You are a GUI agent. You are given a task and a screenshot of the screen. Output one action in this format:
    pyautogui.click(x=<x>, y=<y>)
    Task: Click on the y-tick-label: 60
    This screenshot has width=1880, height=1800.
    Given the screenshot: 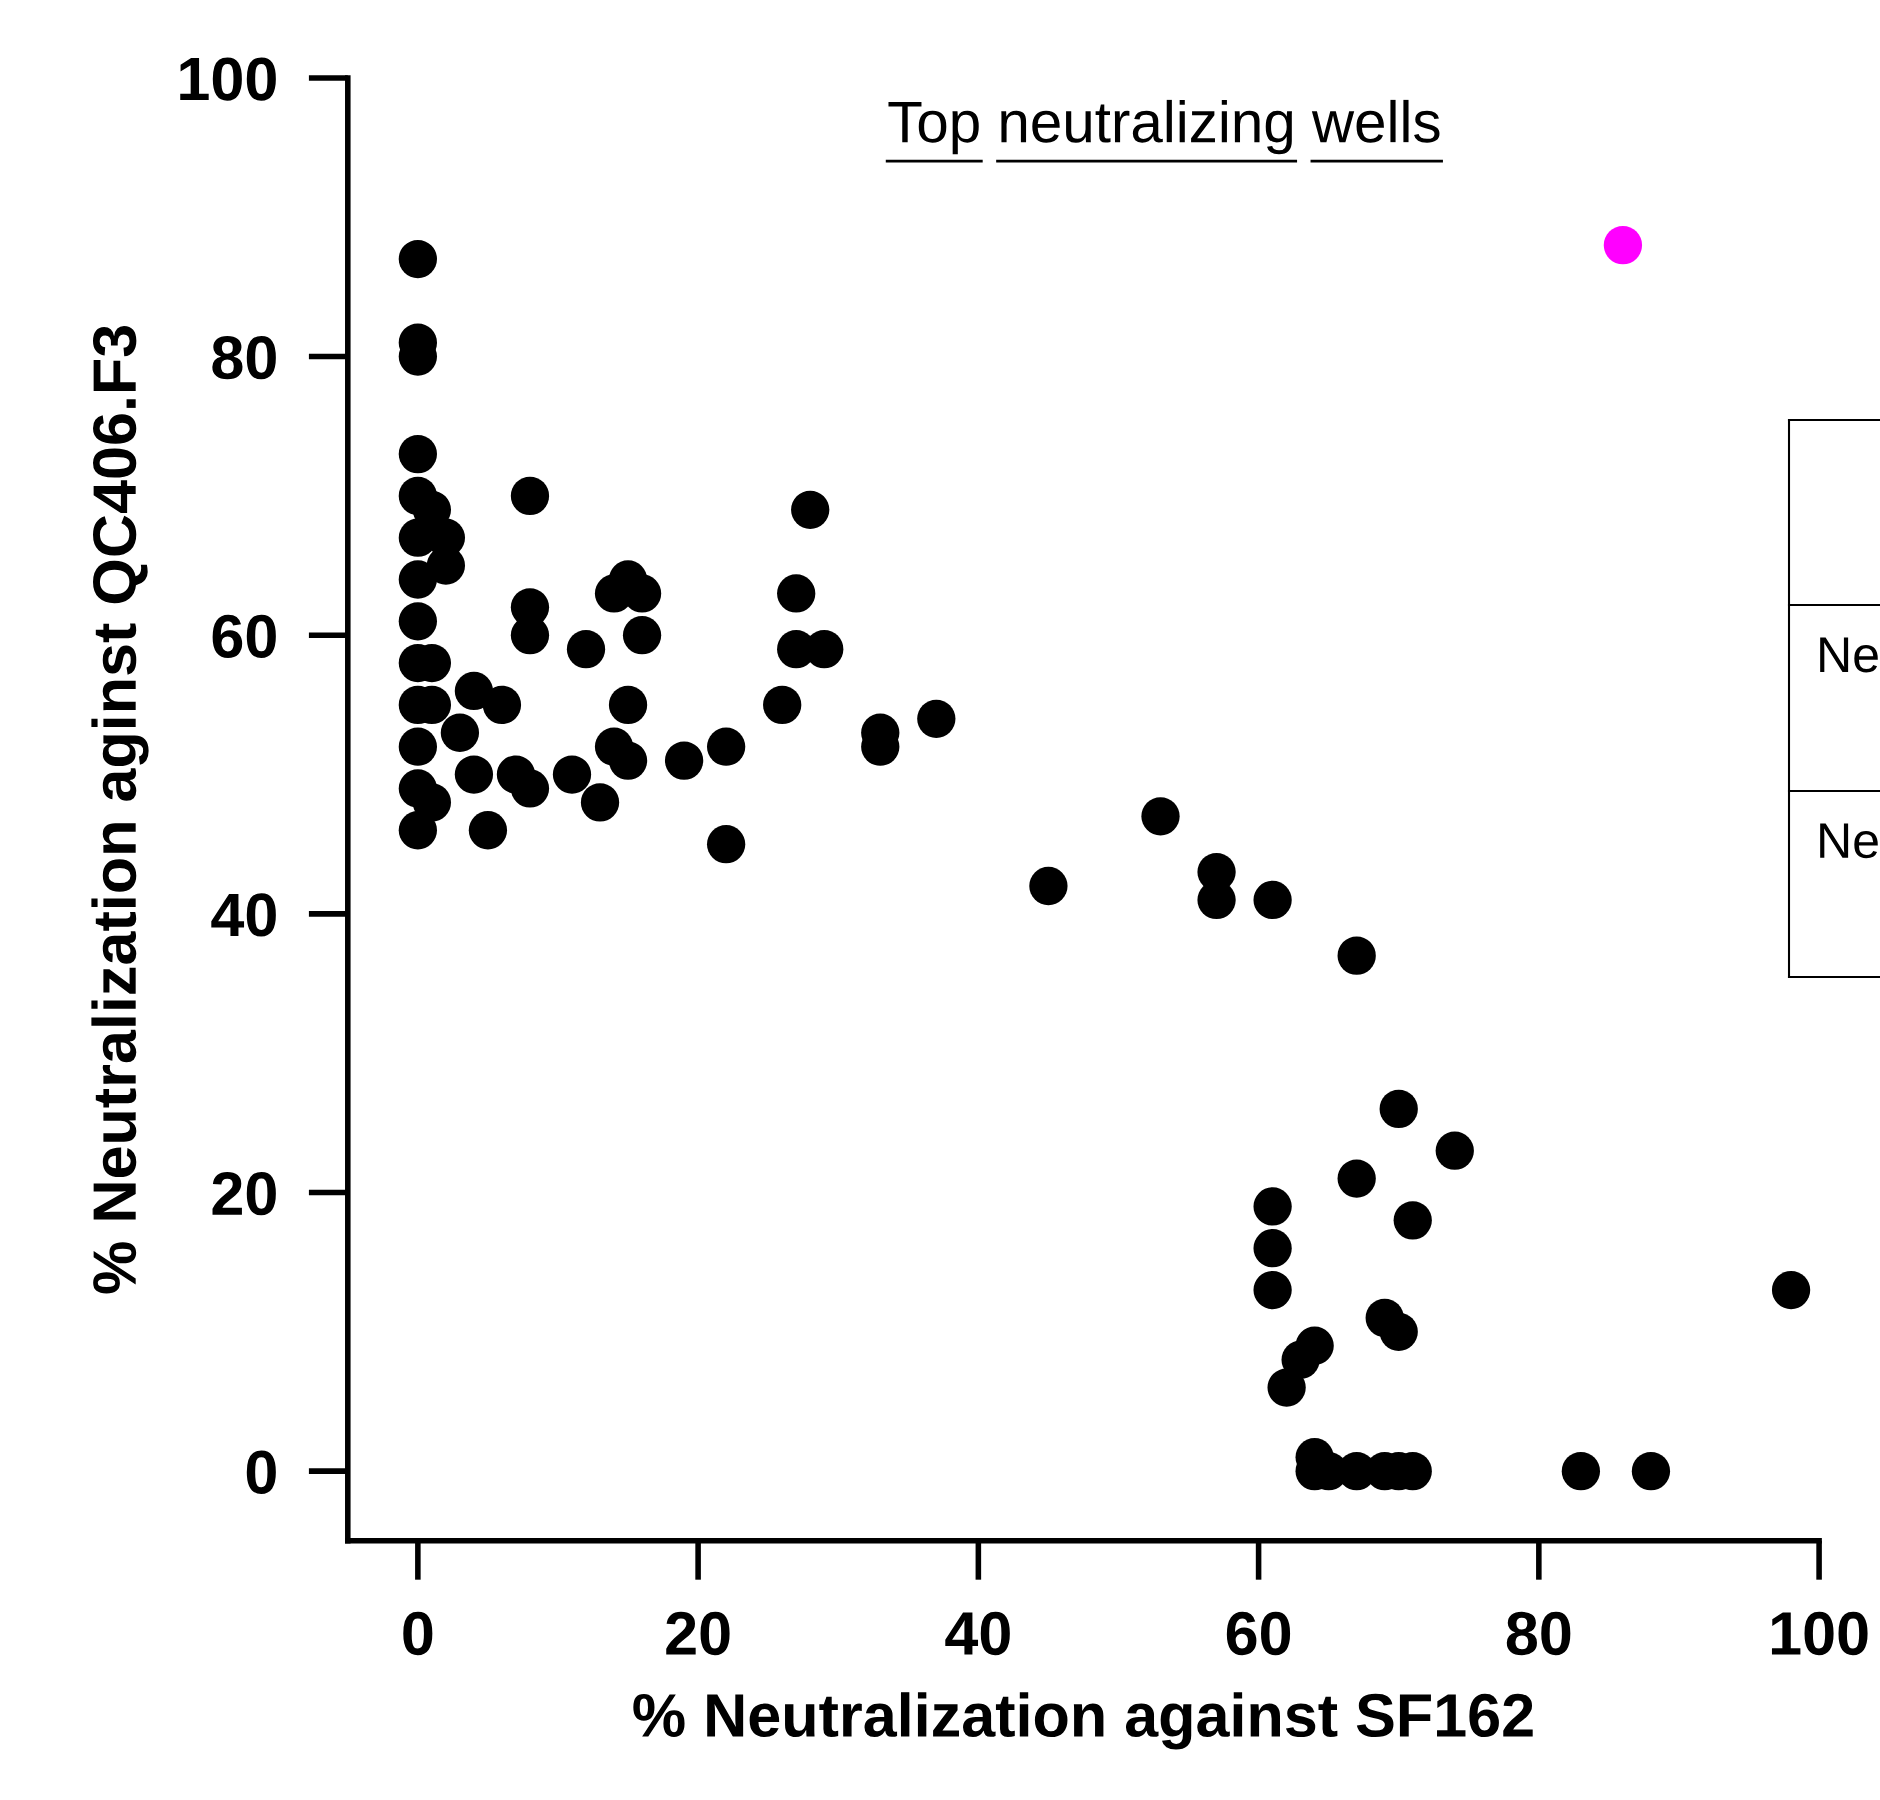 What is the action you would take?
    pyautogui.click(x=244, y=636)
    